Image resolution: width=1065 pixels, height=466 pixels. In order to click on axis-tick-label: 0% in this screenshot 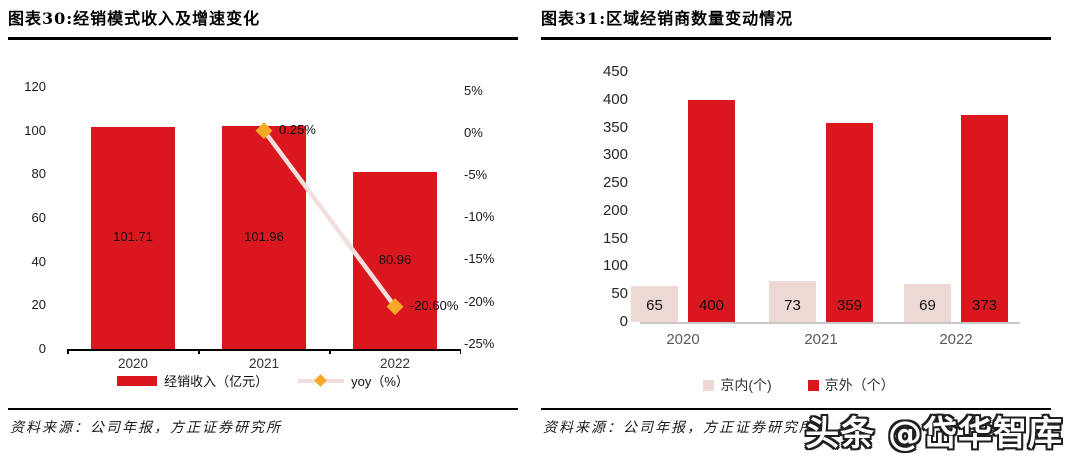, I will do `click(473, 132)`.